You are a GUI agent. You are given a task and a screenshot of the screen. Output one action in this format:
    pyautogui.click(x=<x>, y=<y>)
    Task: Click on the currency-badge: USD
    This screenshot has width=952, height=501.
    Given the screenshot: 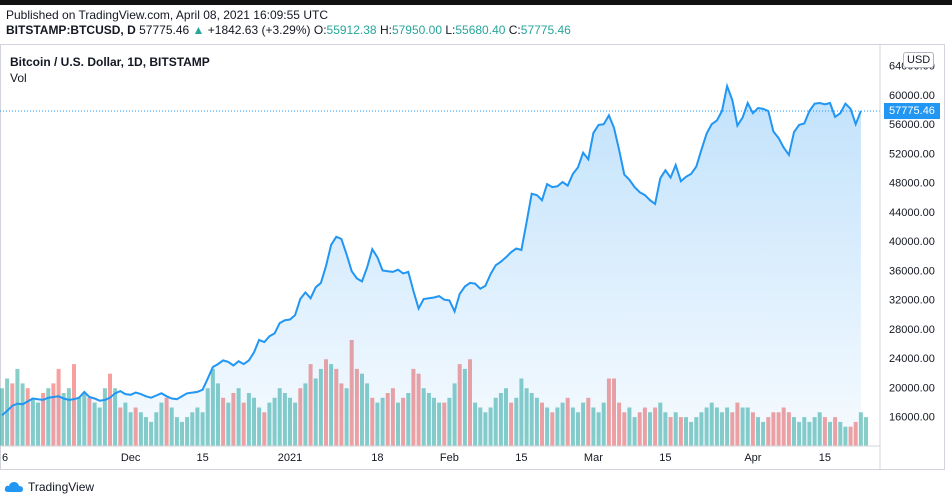 What is the action you would take?
    pyautogui.click(x=919, y=60)
    